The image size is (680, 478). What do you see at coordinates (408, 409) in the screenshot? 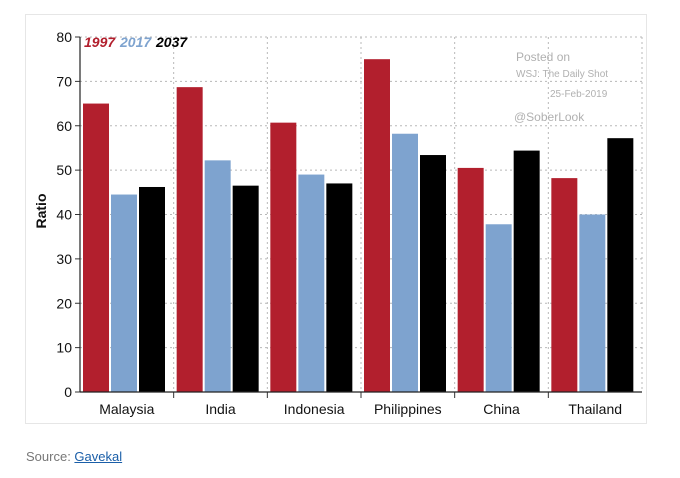
I see `x-tick-label: Philippines` at bounding box center [408, 409].